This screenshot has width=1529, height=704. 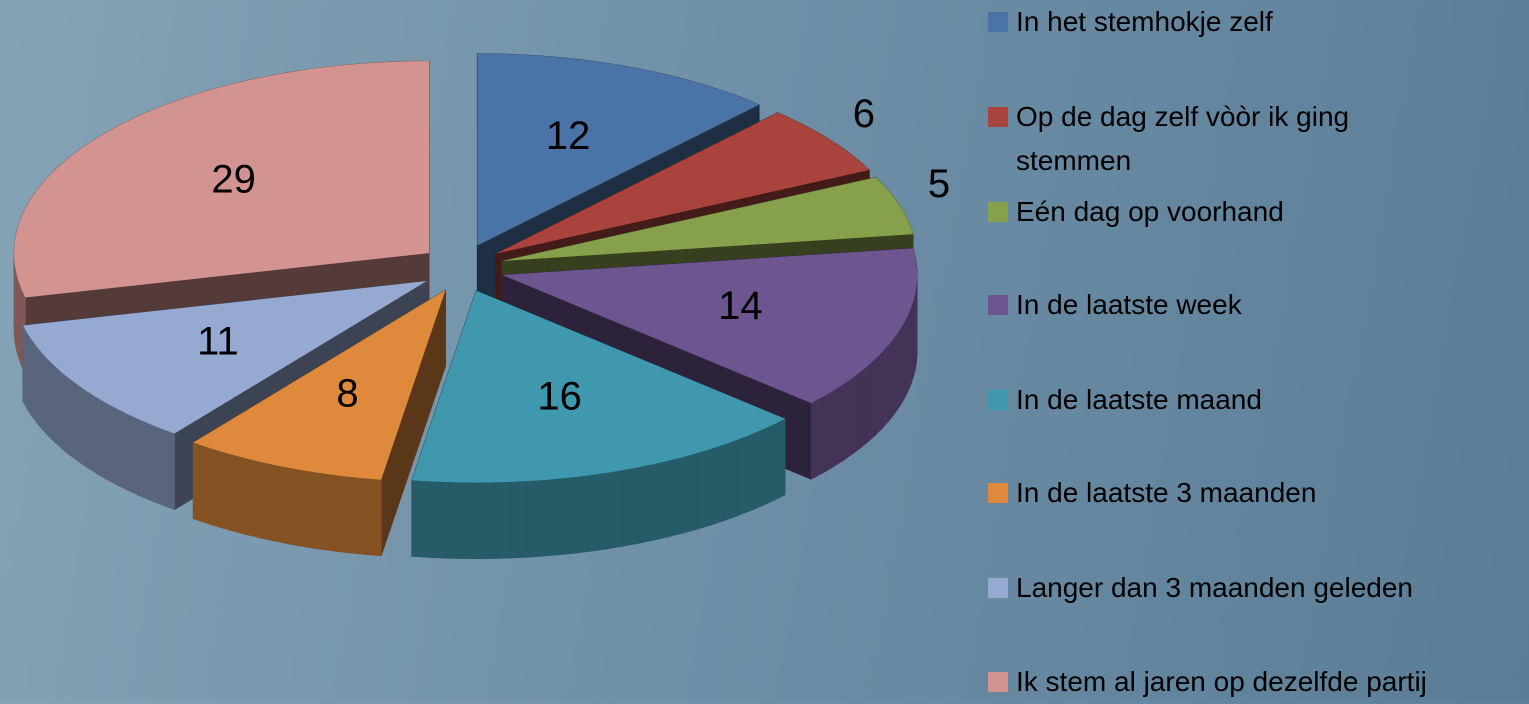 I want to click on legend-item: Langer dan 3 maanden geleden, so click(x=1200, y=588).